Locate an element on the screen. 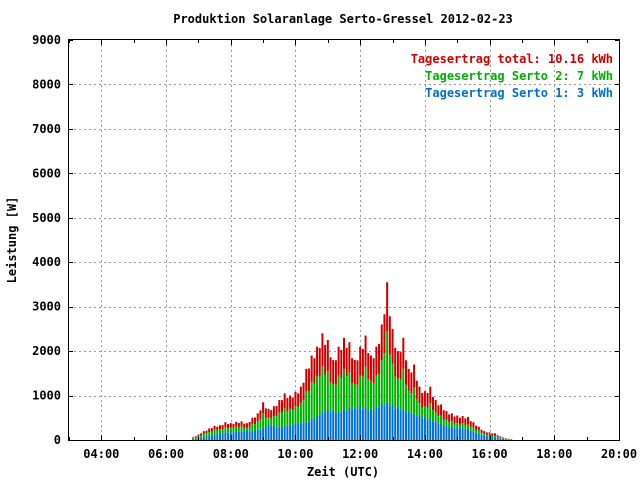 The image size is (640, 480). y-axis-label: Leistung [W] is located at coordinates (12, 240).